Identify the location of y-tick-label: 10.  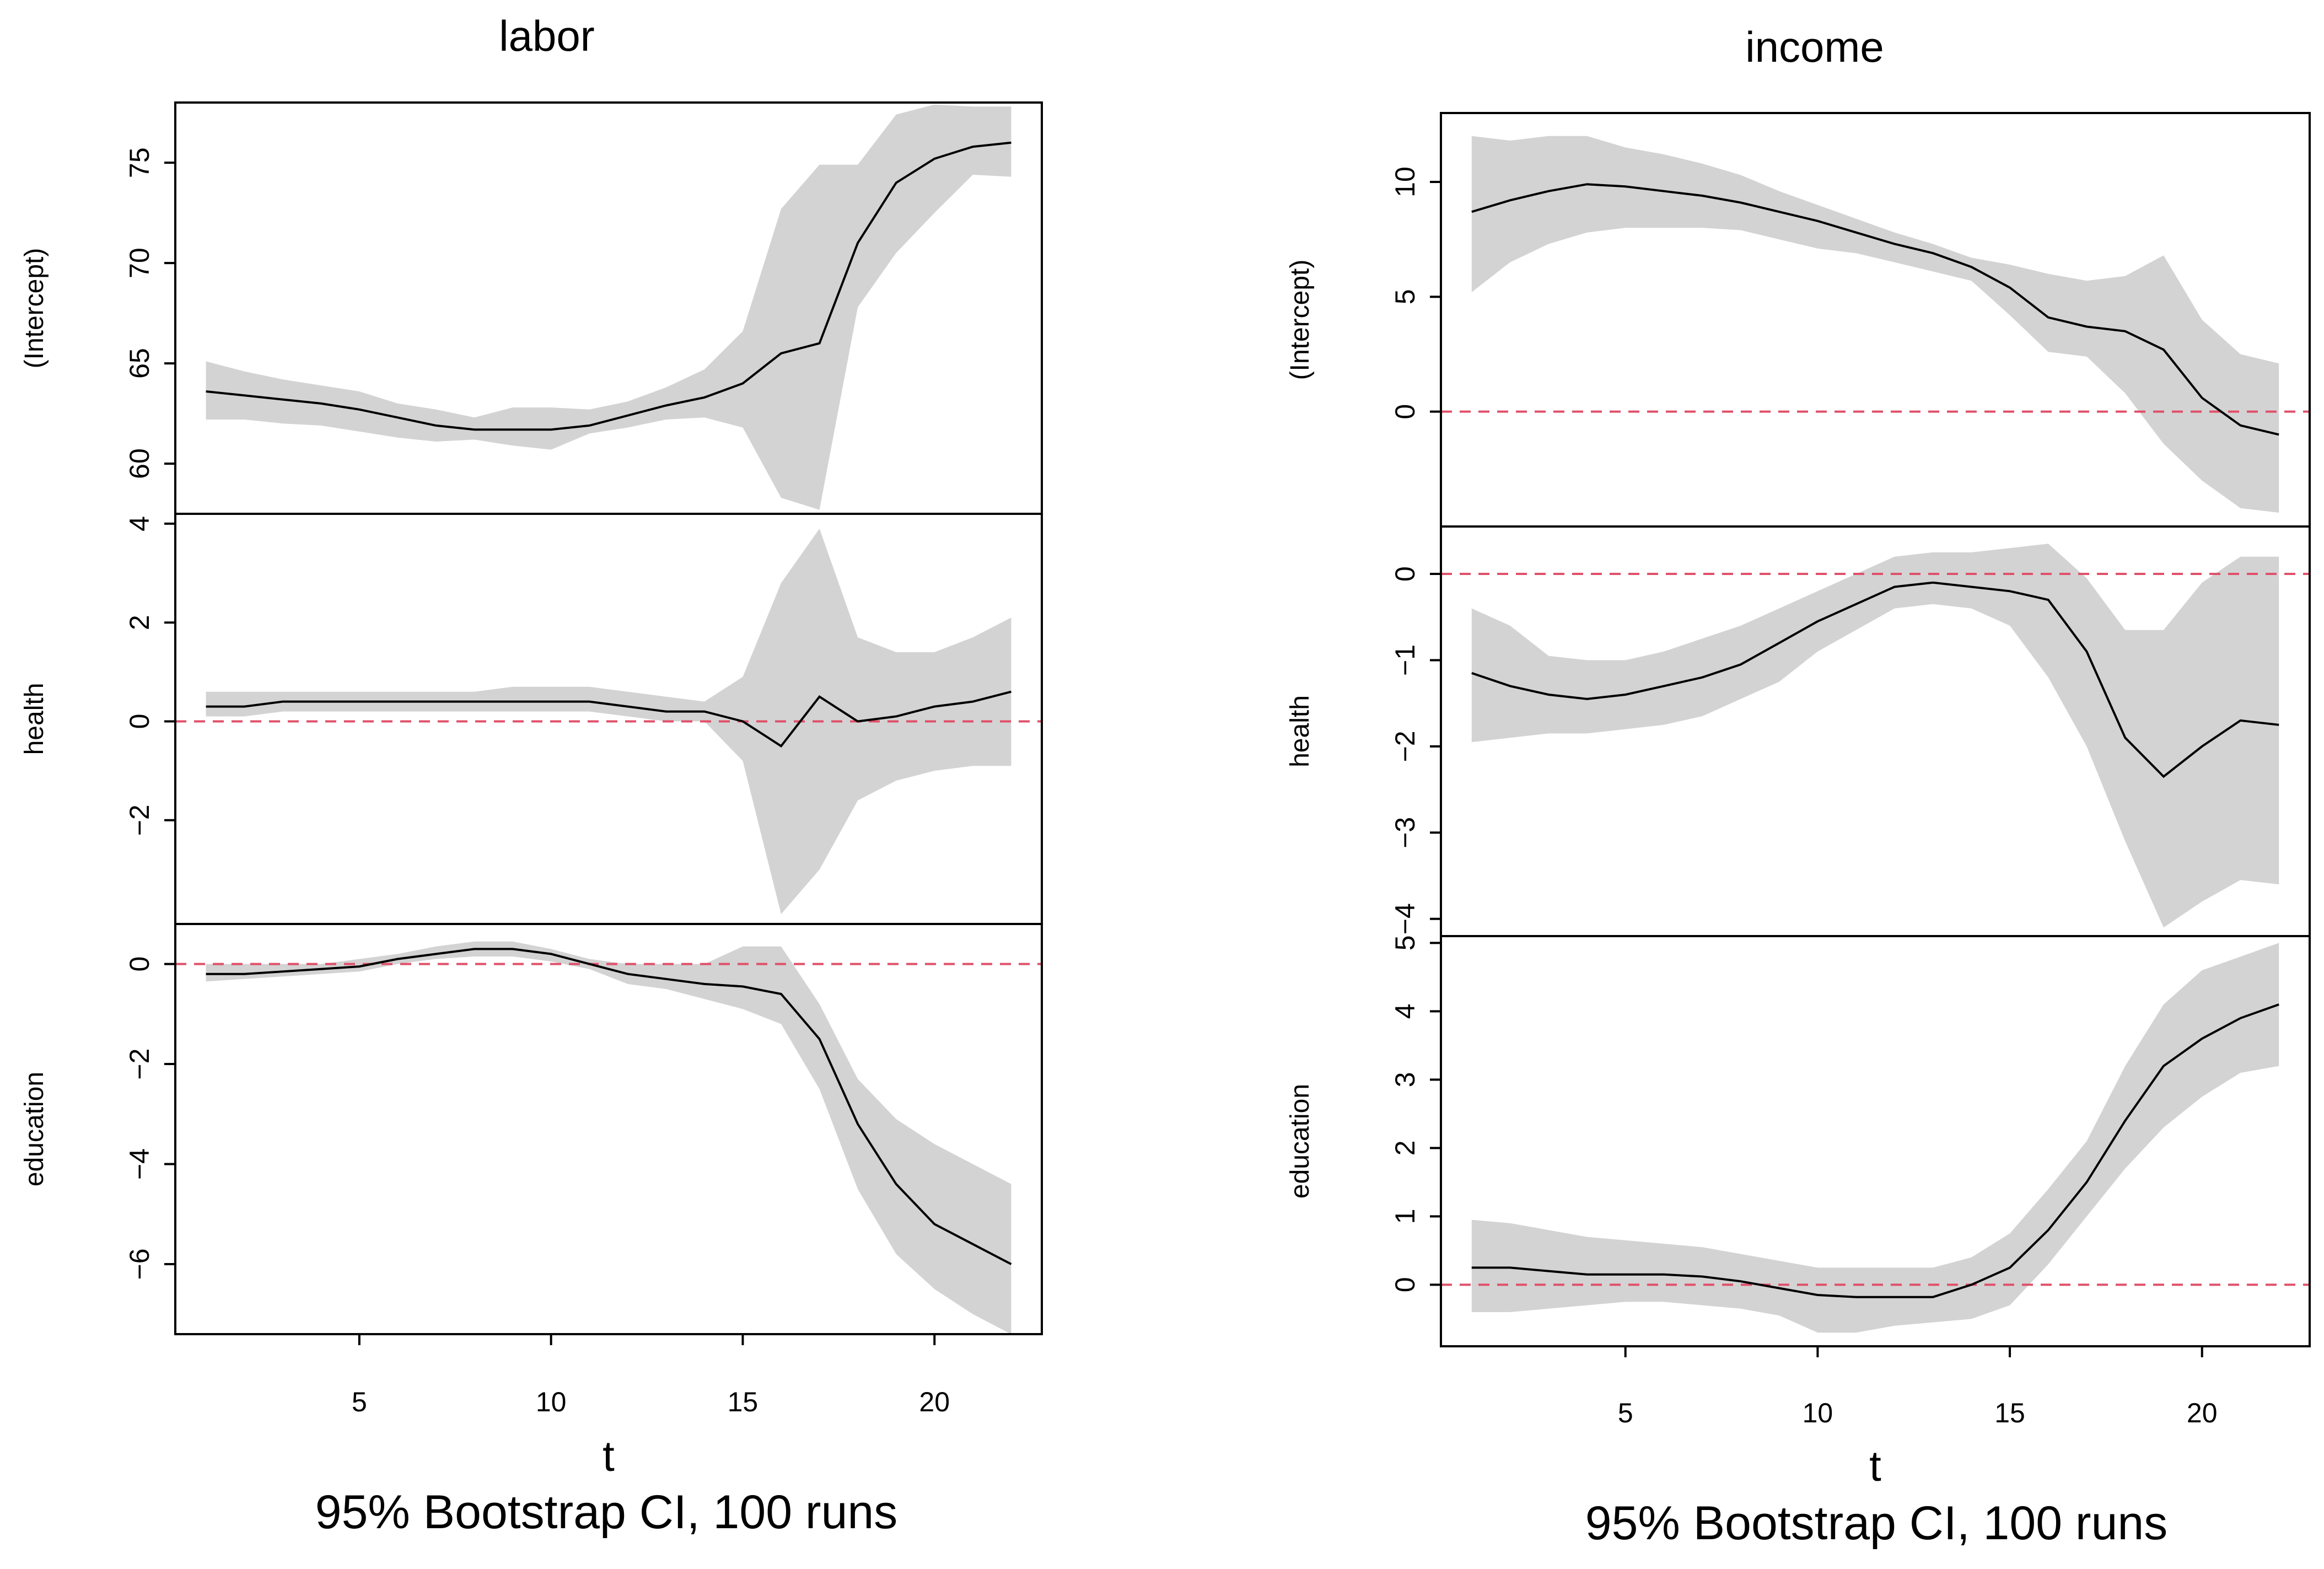
(1405, 182).